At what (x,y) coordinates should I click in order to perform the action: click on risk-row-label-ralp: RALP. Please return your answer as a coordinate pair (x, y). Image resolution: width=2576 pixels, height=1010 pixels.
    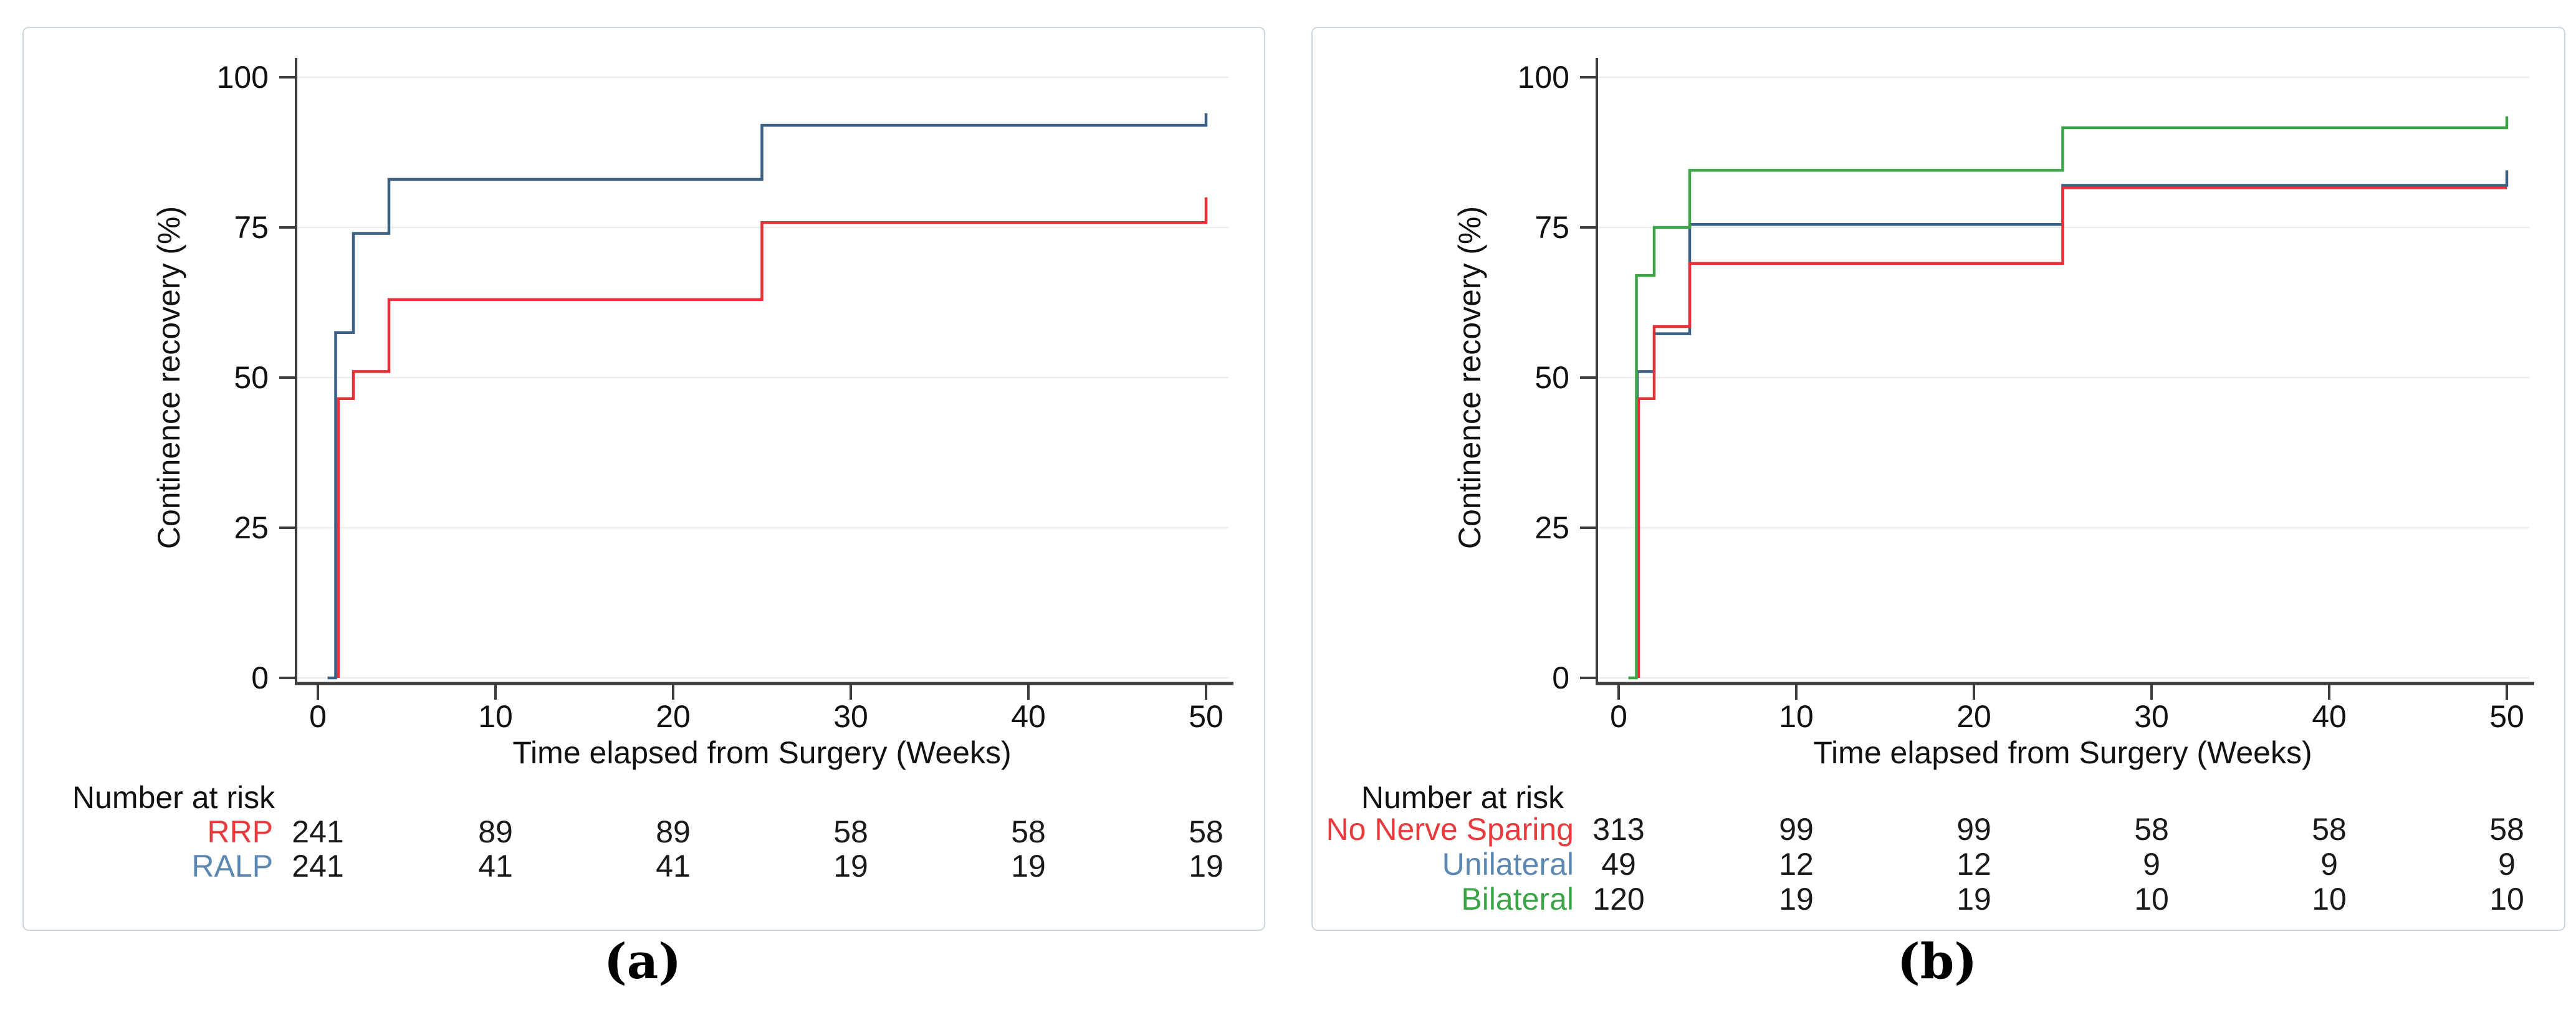
    Looking at the image, I should click on (232, 866).